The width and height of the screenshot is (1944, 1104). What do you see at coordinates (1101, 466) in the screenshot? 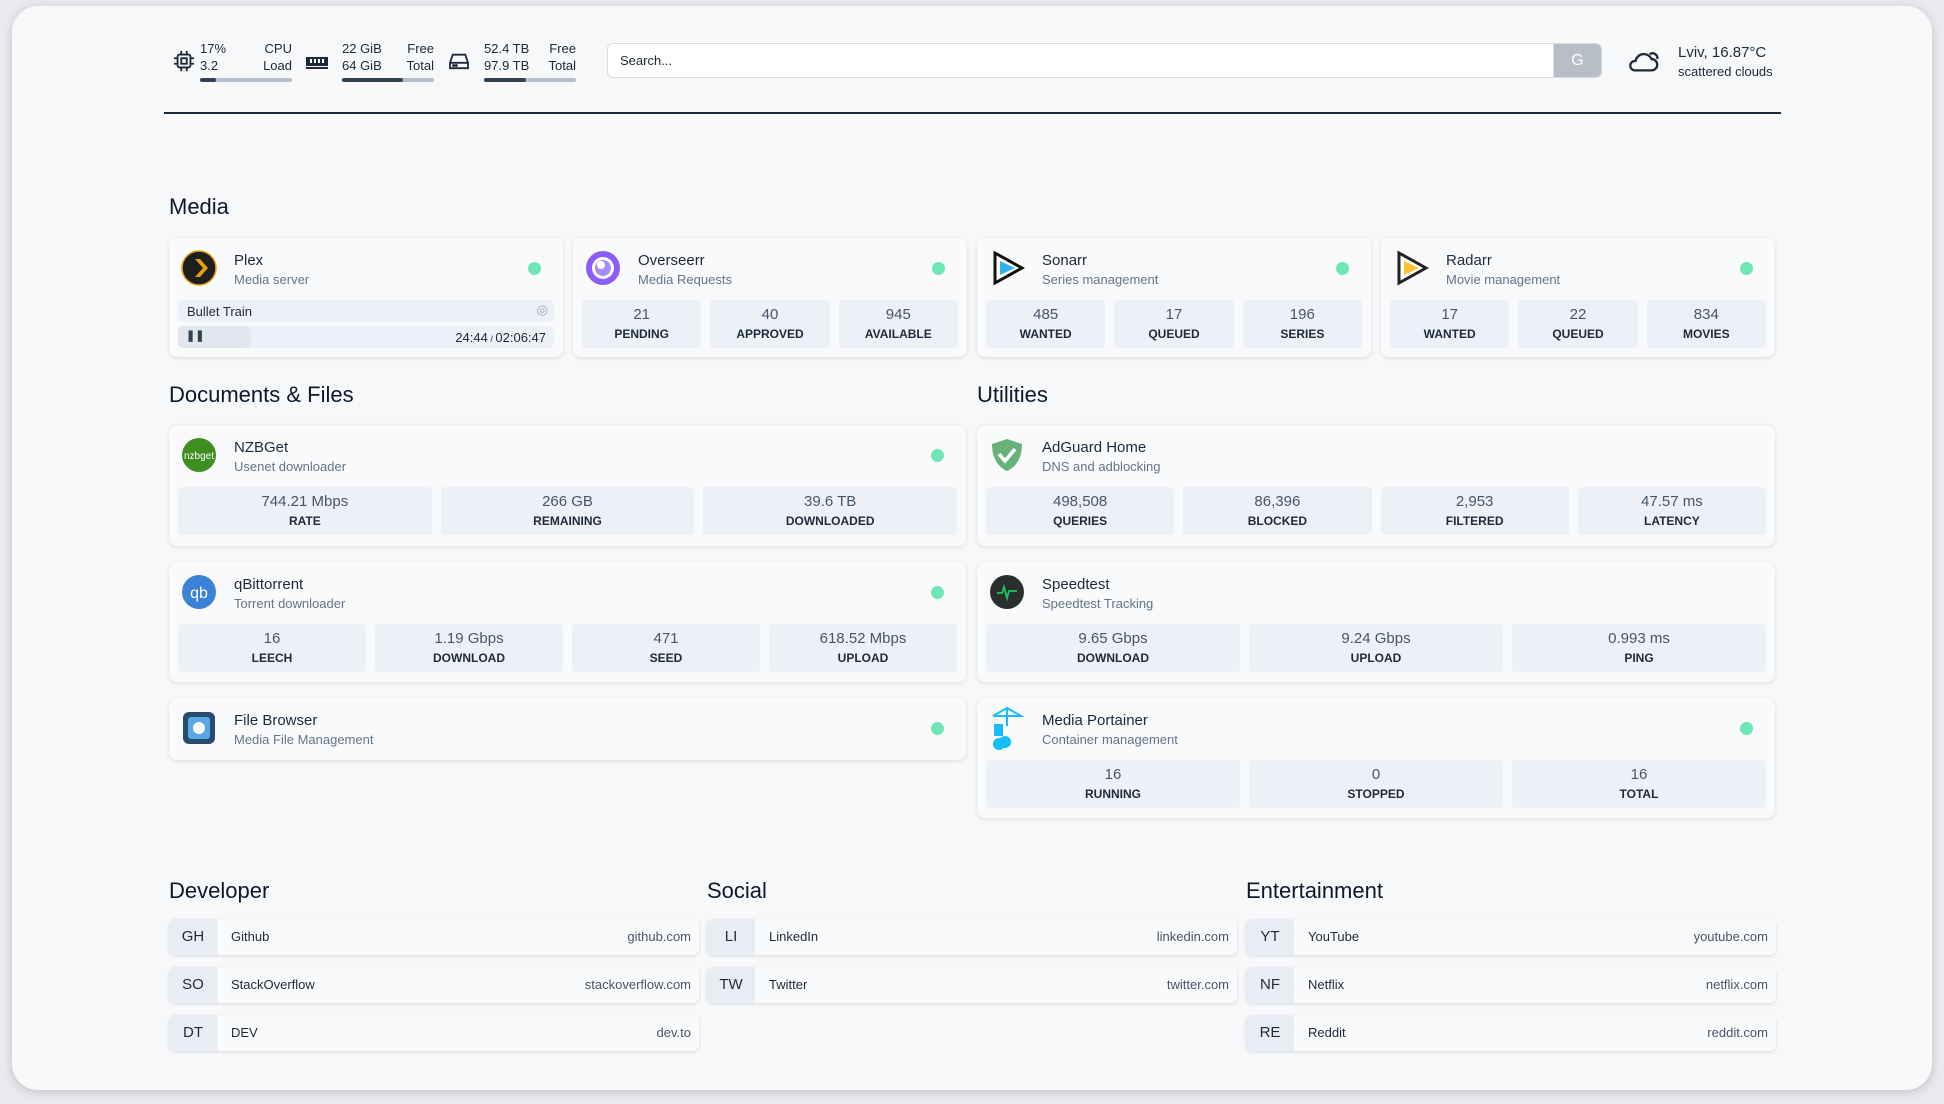
I see `service-subtitle: DNS and adblocking` at bounding box center [1101, 466].